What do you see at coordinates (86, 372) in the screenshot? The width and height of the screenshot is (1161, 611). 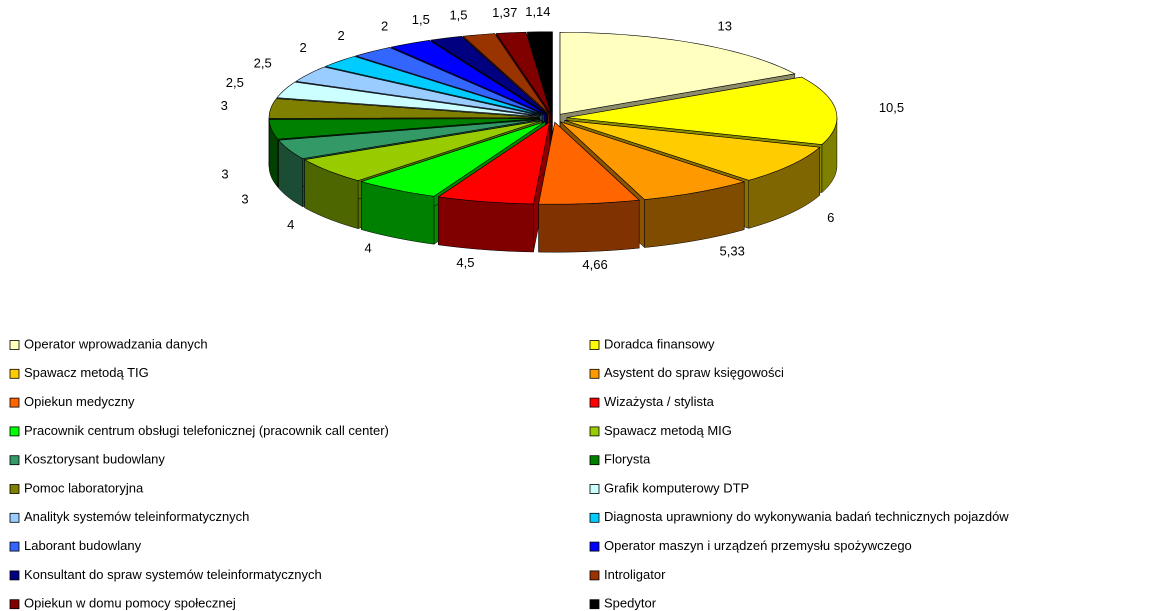 I see `legend-label: Spawacz metodą TIG` at bounding box center [86, 372].